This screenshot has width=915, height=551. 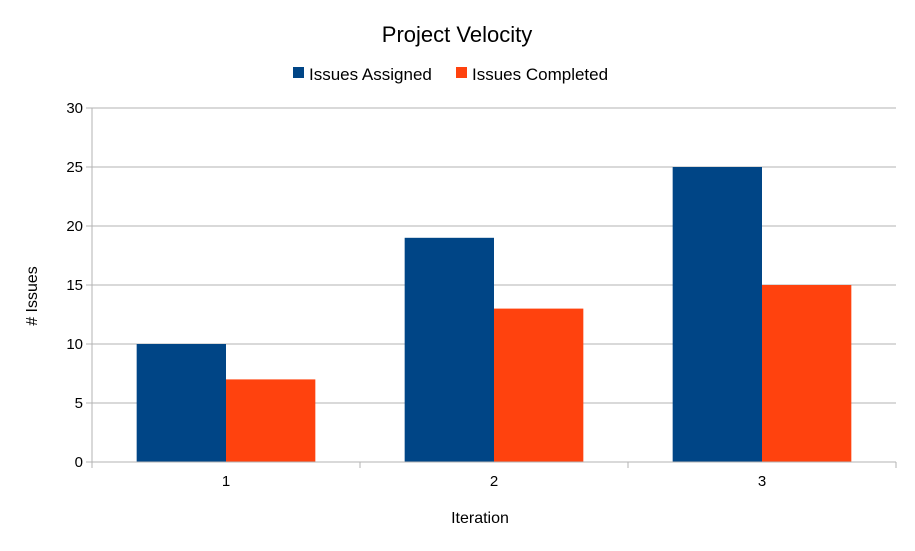 I want to click on y-tick-label-10: 10, so click(x=74, y=344).